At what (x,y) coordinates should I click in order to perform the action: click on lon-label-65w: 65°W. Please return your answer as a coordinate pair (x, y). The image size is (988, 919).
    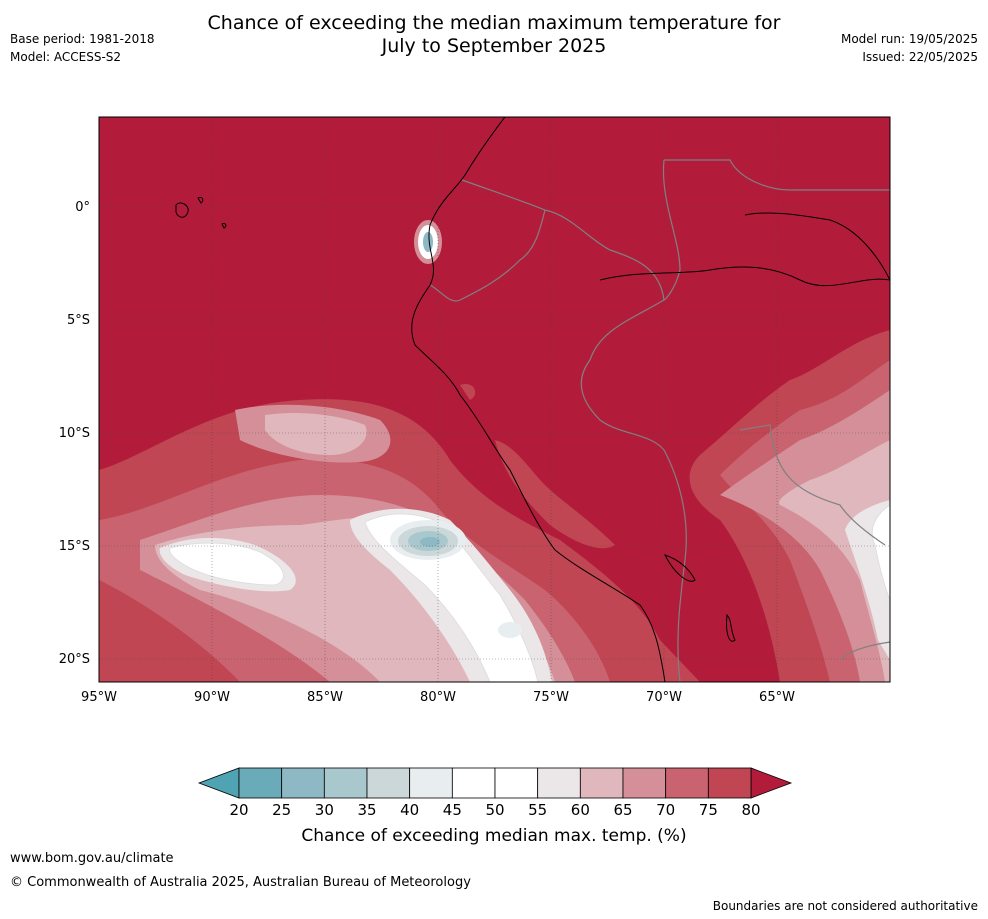
    Looking at the image, I should click on (777, 697).